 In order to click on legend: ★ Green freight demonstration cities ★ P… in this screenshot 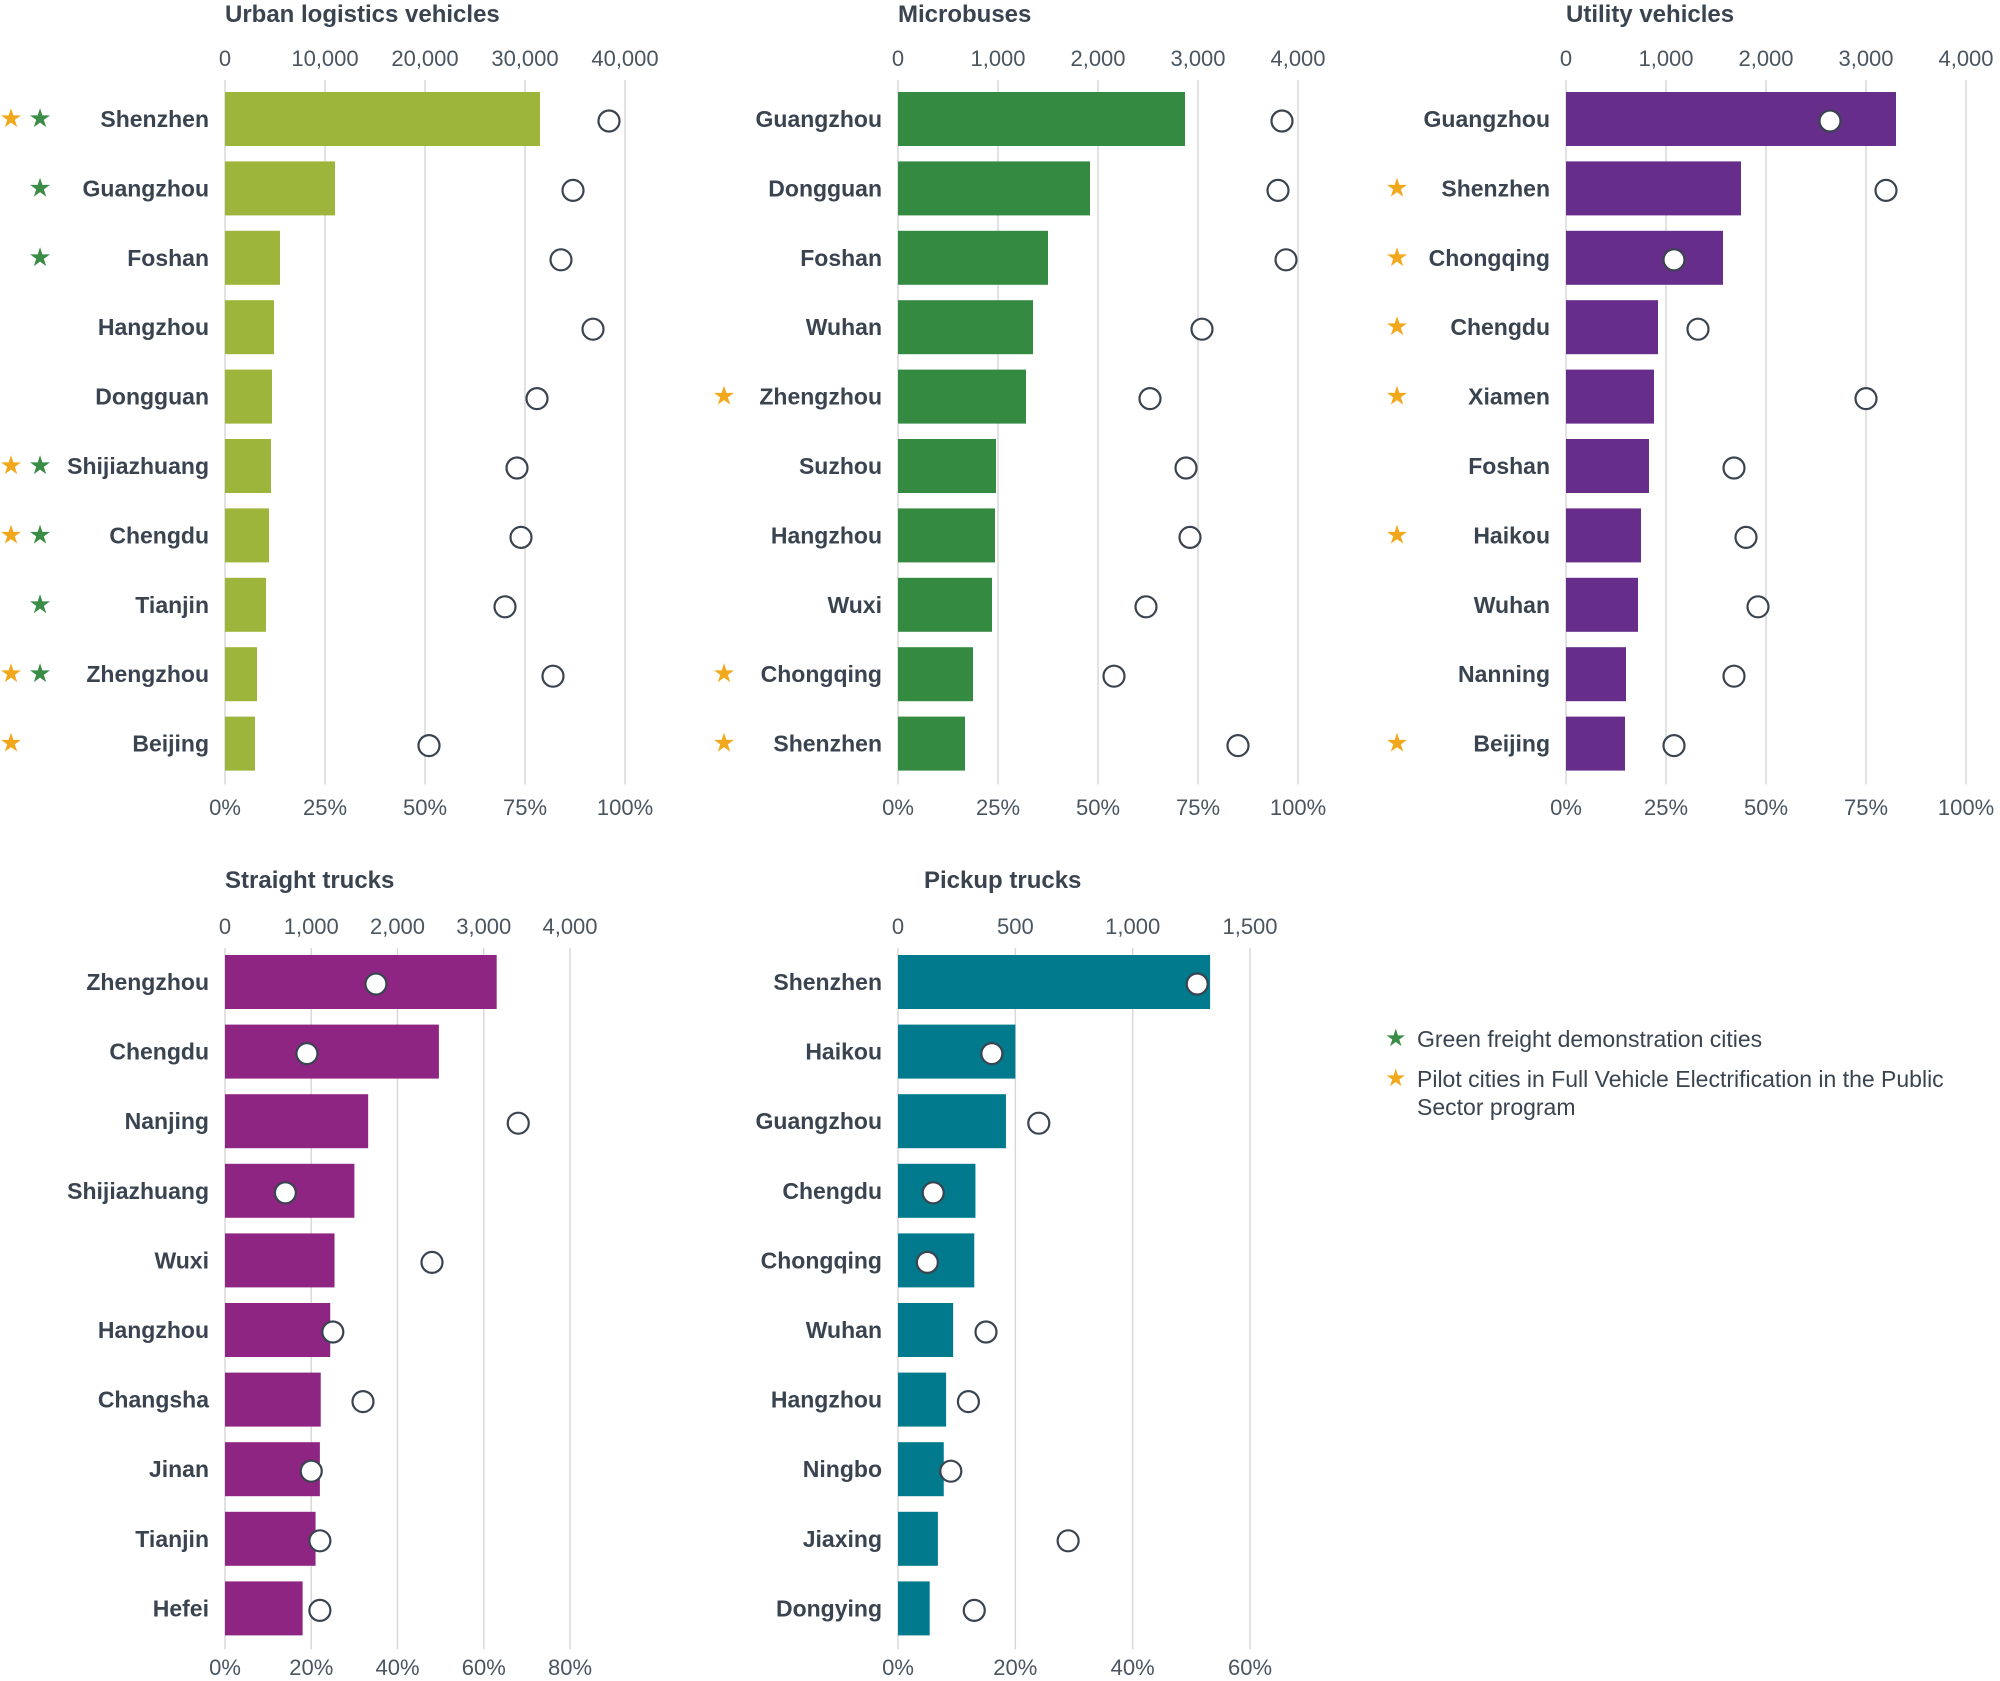, I will do `click(1665, 1079)`.